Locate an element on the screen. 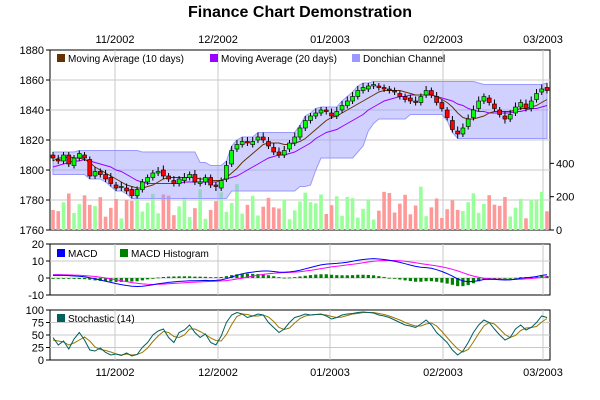  legend-label-donchian: Donchian Channel is located at coordinates (404, 59).